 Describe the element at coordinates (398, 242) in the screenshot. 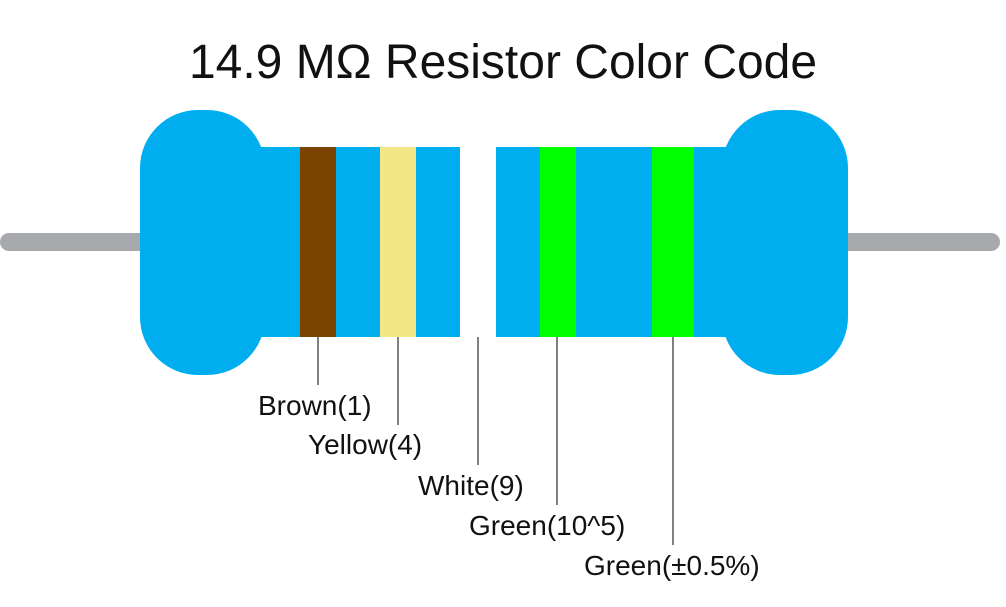

I see `band-yellow` at that location.